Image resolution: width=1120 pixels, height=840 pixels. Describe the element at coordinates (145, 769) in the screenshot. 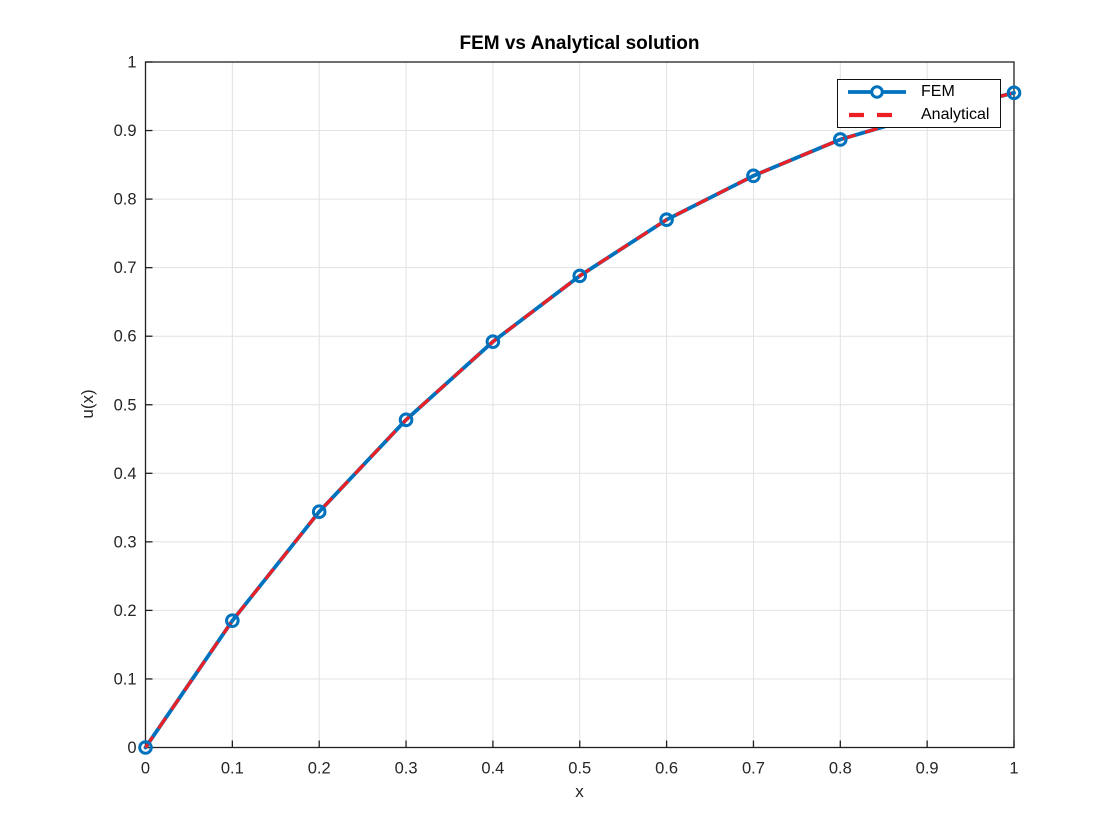

I see `x-tick-label: 0` at that location.